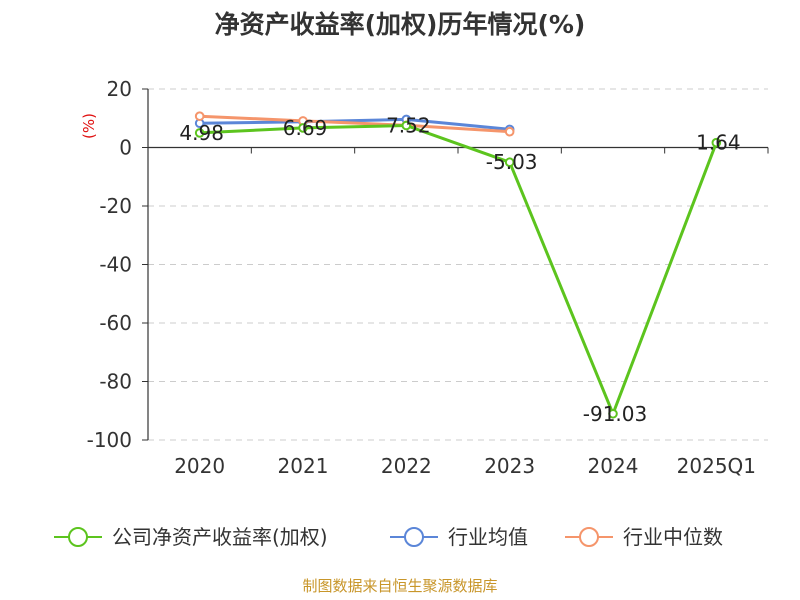  Describe the element at coordinates (613, 466) in the screenshot. I see `x-tick-label: 2024` at that location.